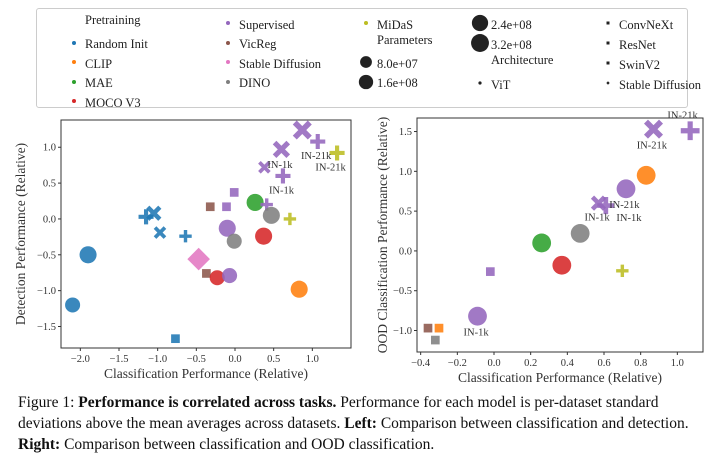  Describe the element at coordinates (637, 44) in the screenshot. I see `legend-item-label: ResNet` at that location.